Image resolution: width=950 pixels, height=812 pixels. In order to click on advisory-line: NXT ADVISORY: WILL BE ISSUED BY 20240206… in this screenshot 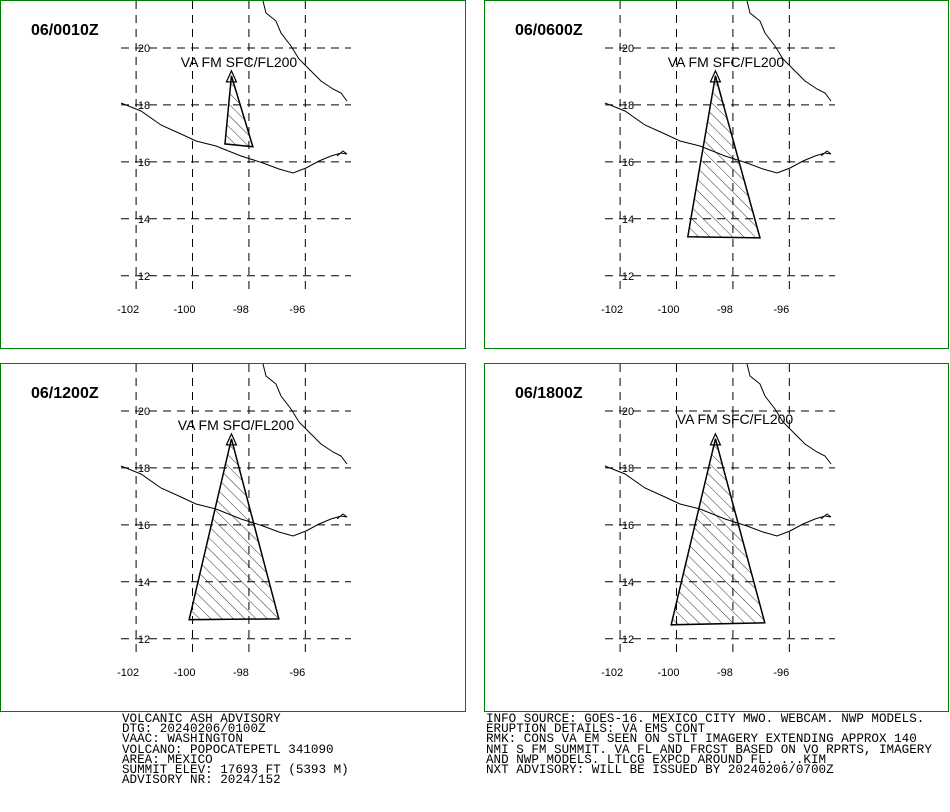, I will do `click(660, 770)`.